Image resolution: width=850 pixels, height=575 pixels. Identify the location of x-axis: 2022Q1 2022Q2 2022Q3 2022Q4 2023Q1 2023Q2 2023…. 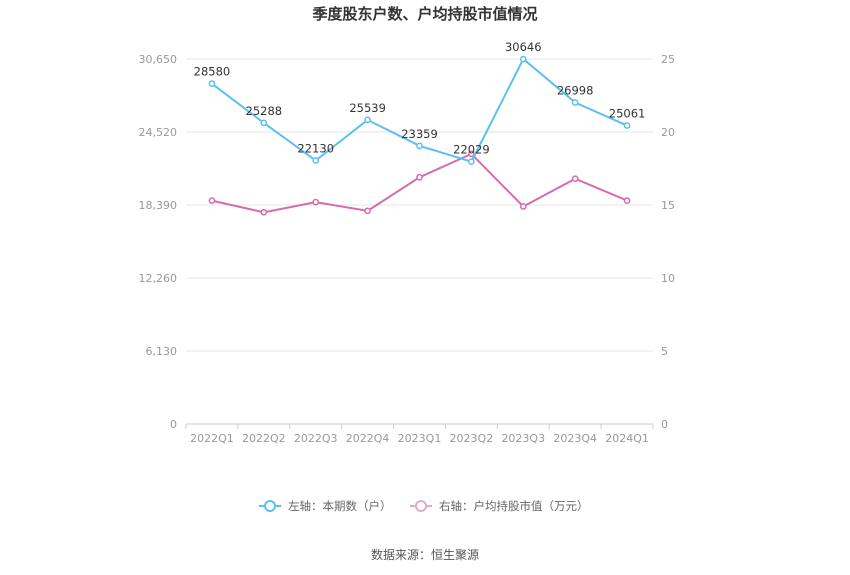
(419, 434).